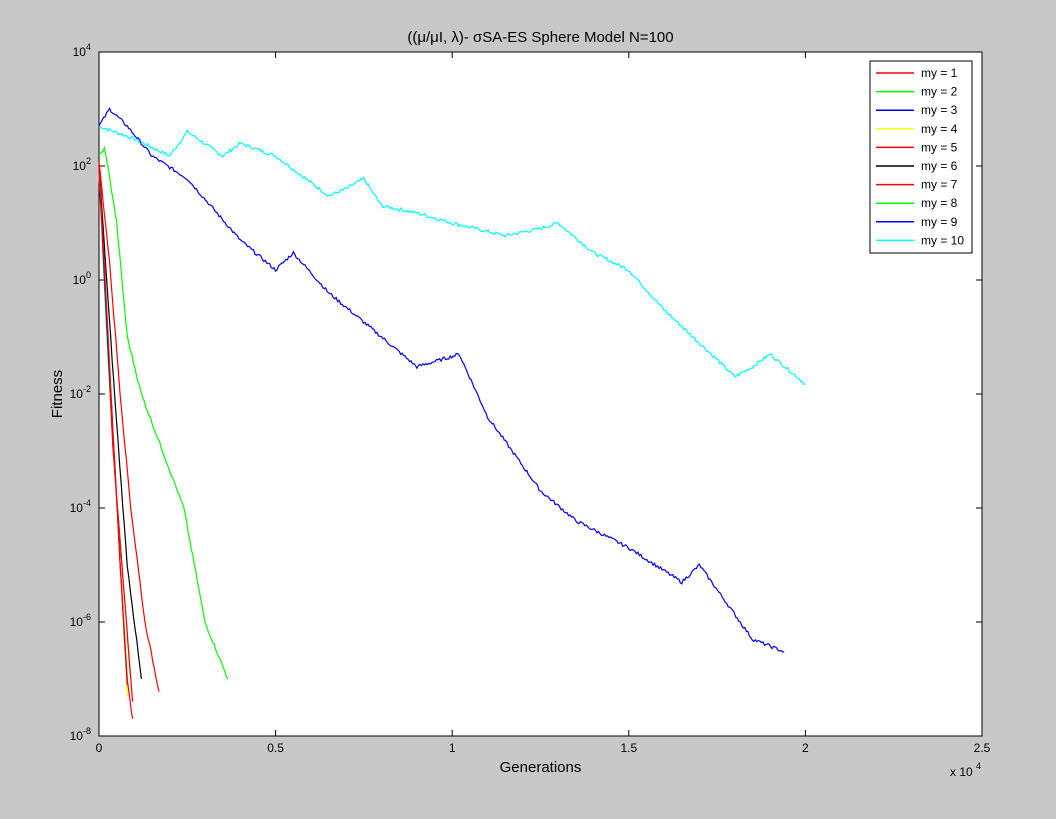 This screenshot has width=1056, height=819. Describe the element at coordinates (978, 766) in the screenshot. I see `x-axis-multiplier-exponent: 4` at that location.